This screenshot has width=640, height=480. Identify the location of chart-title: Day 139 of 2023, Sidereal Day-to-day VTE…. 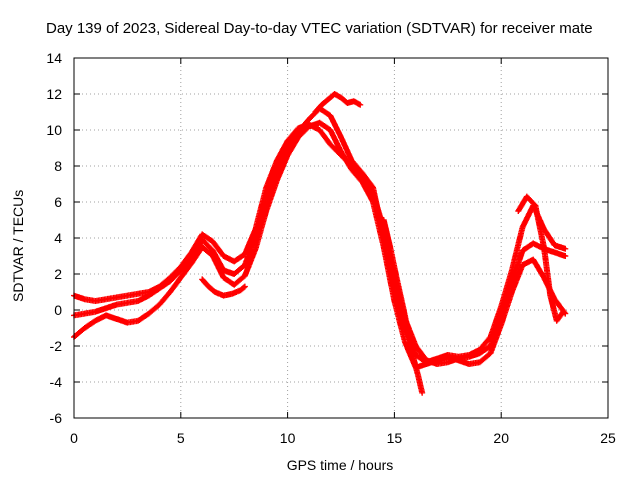
(319, 28).